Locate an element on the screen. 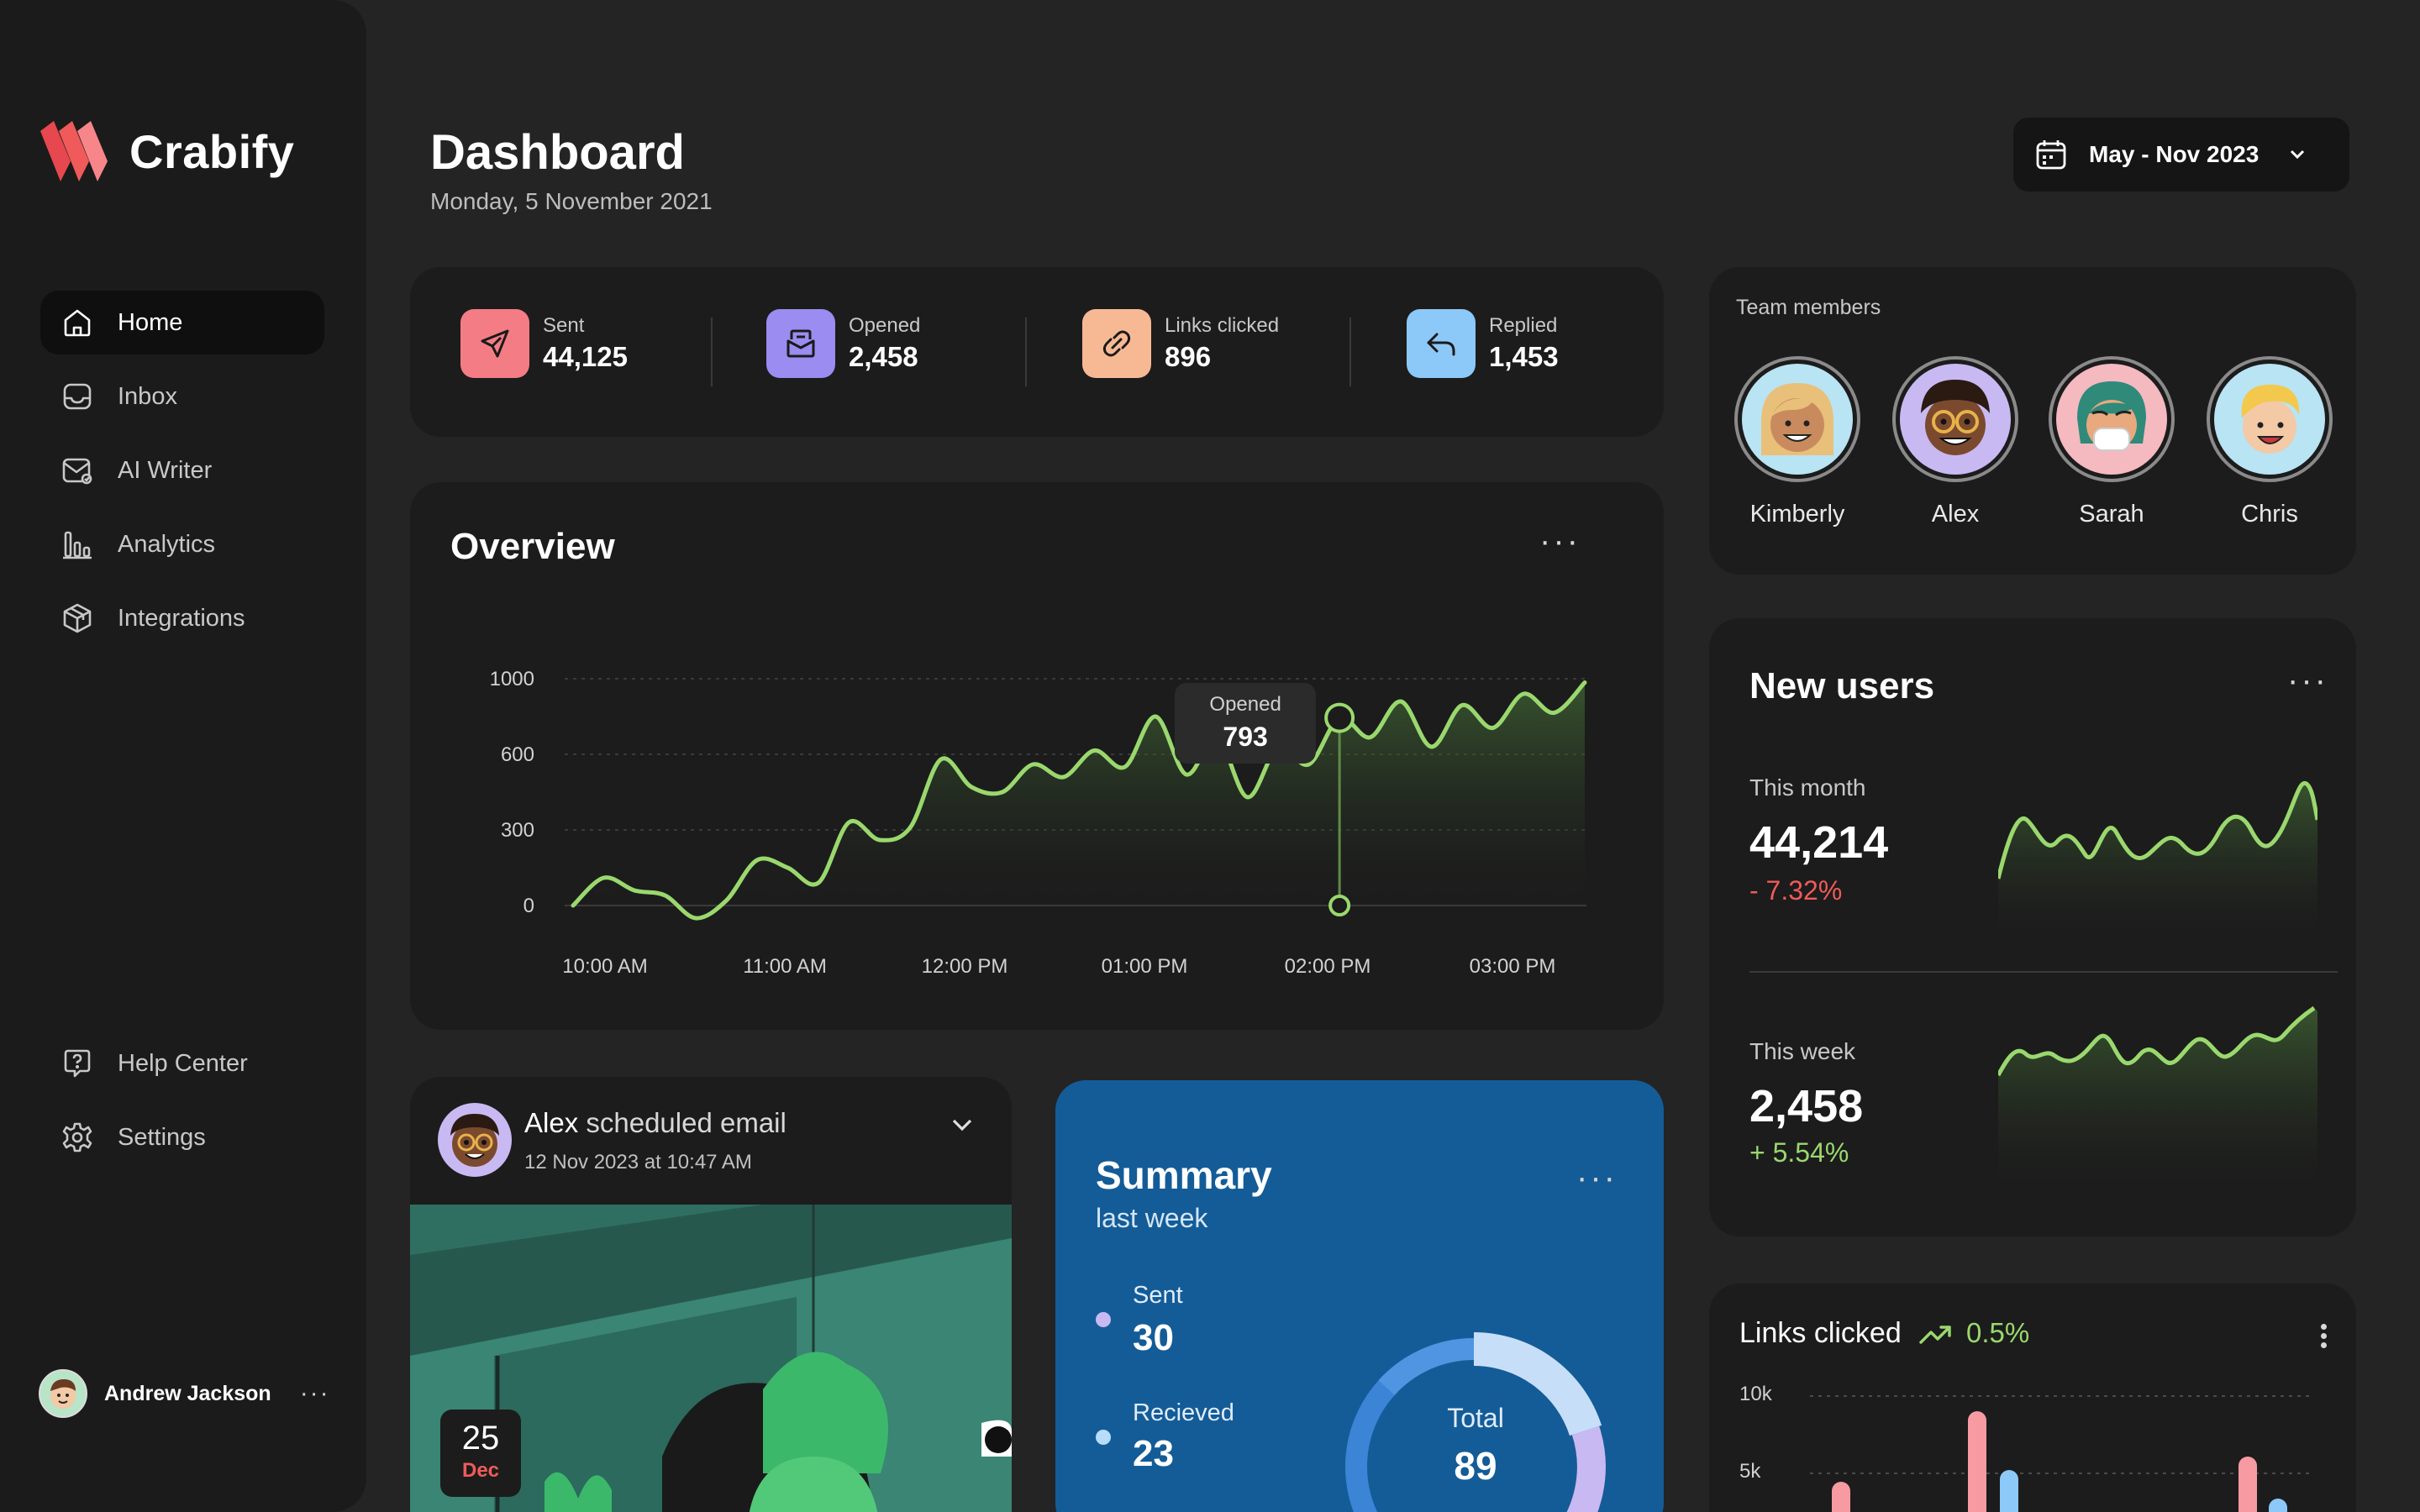 The width and height of the screenshot is (2420, 1512). sidebar-item-integrations: Integrations is located at coordinates (182, 618).